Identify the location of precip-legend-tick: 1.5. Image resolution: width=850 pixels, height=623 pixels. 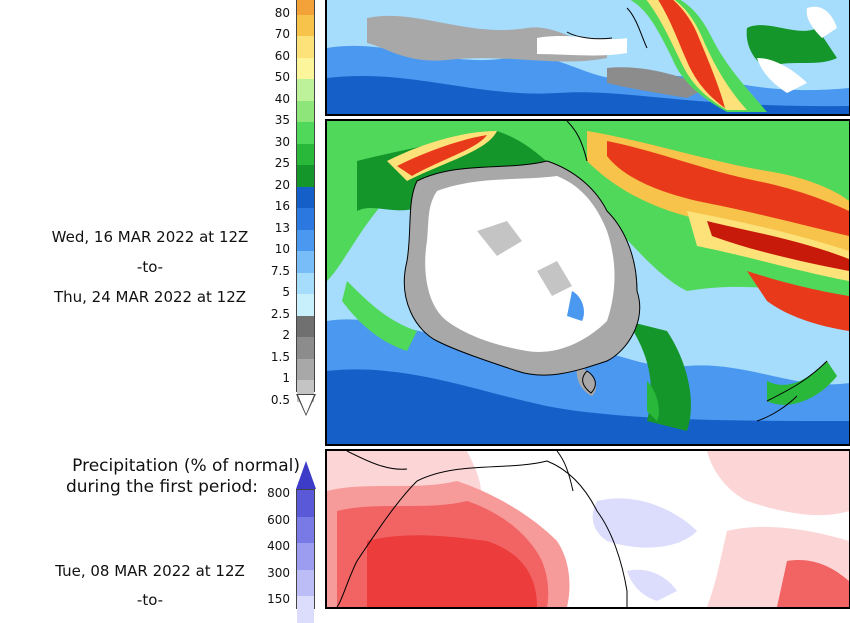
(280, 356).